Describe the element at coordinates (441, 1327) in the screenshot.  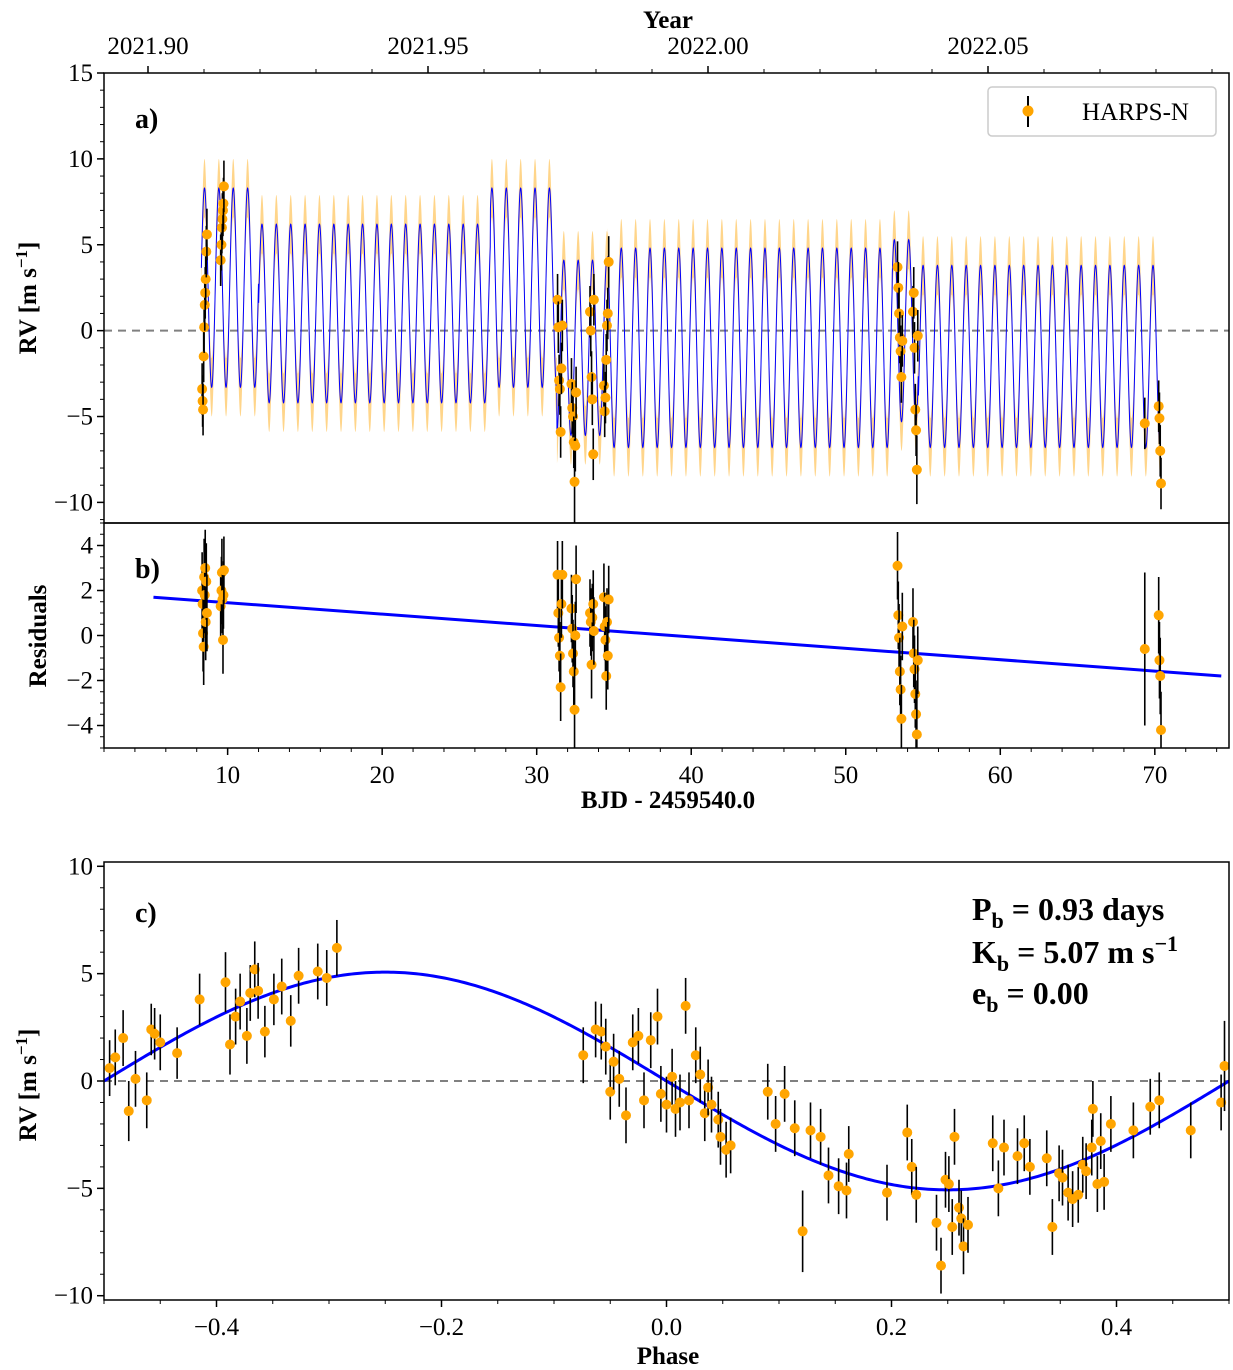
I see `panel-c-xtick-label-1: −0.2` at that location.